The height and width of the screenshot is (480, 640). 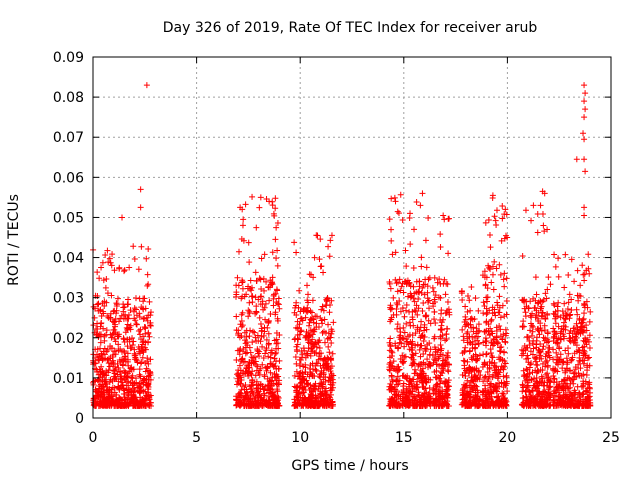 What do you see at coordinates (68, 299) in the screenshot?
I see `y-tick-label: 0.03` at bounding box center [68, 299].